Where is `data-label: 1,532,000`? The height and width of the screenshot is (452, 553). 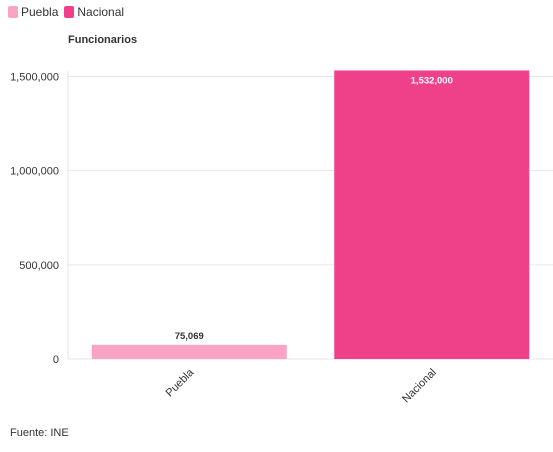 data-label: 1,532,000 is located at coordinates (432, 80).